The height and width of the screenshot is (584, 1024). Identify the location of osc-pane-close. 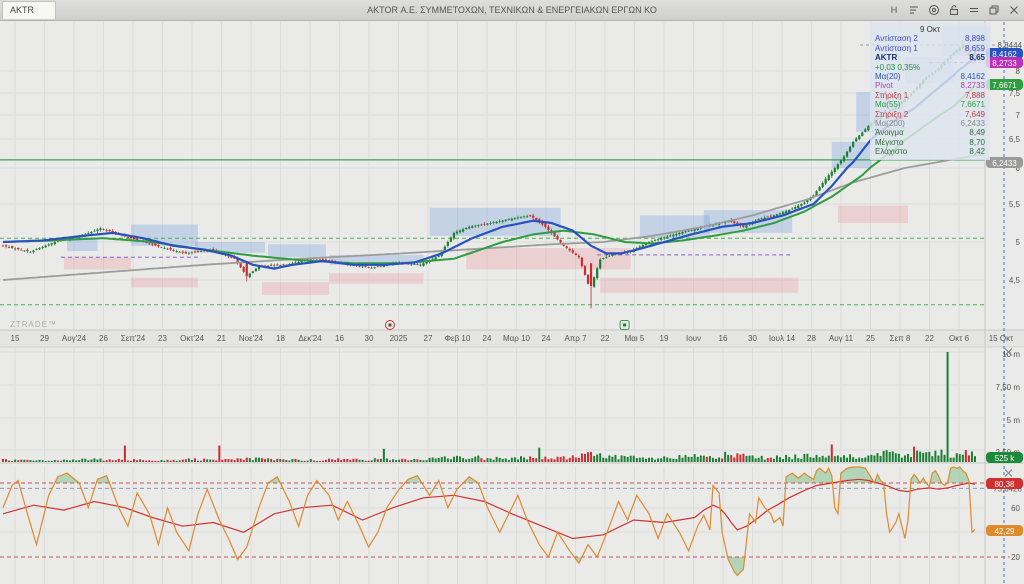
(1008, 473).